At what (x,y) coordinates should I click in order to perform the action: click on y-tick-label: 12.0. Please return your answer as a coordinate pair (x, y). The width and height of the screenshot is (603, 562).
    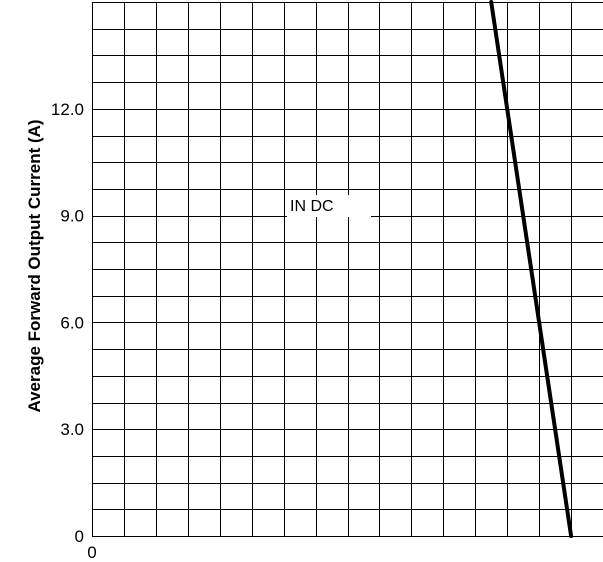
    Looking at the image, I should click on (67, 109).